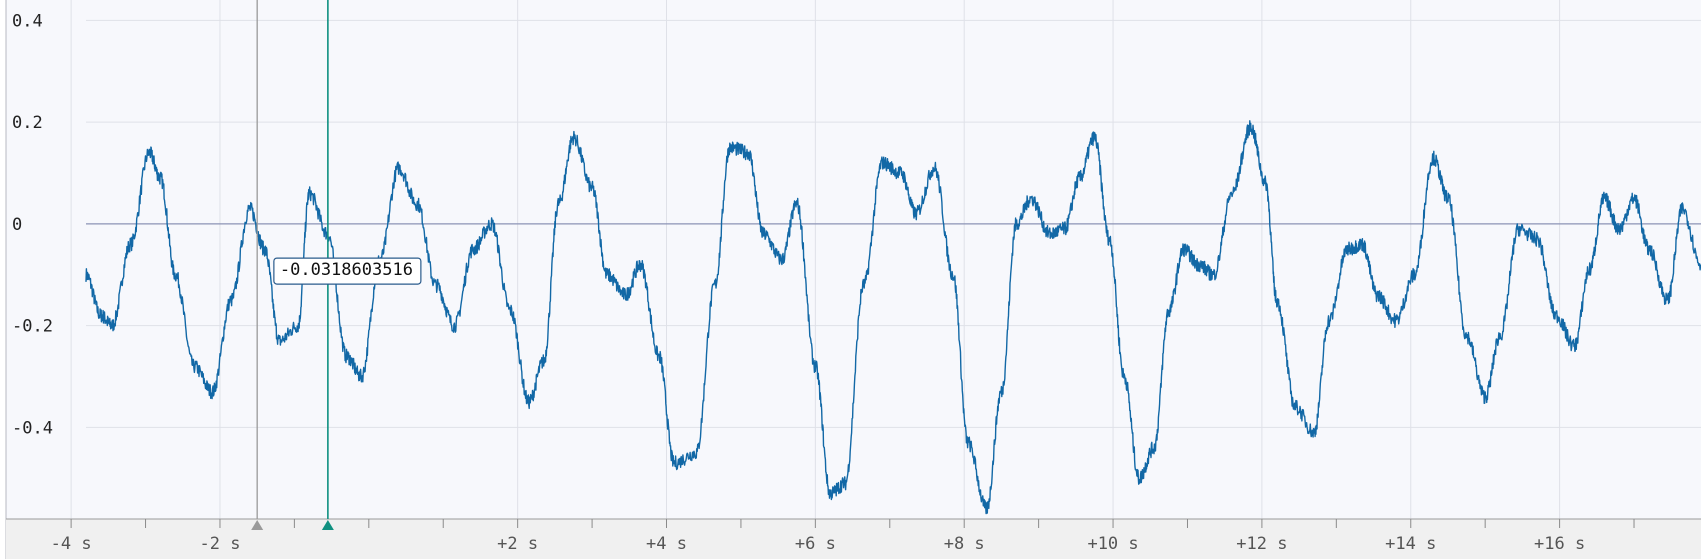 This screenshot has height=559, width=1701. What do you see at coordinates (17, 225) in the screenshot?
I see `y-tick-label: 0` at bounding box center [17, 225].